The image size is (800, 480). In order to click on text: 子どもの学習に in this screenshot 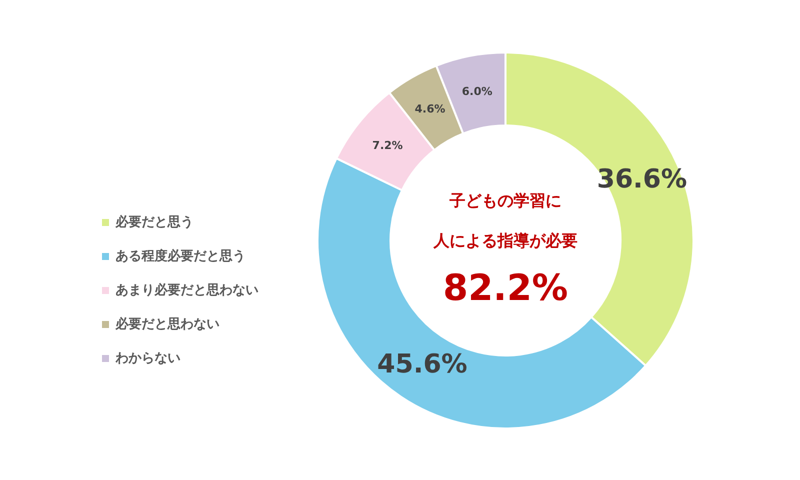, I will do `click(505, 200)`.